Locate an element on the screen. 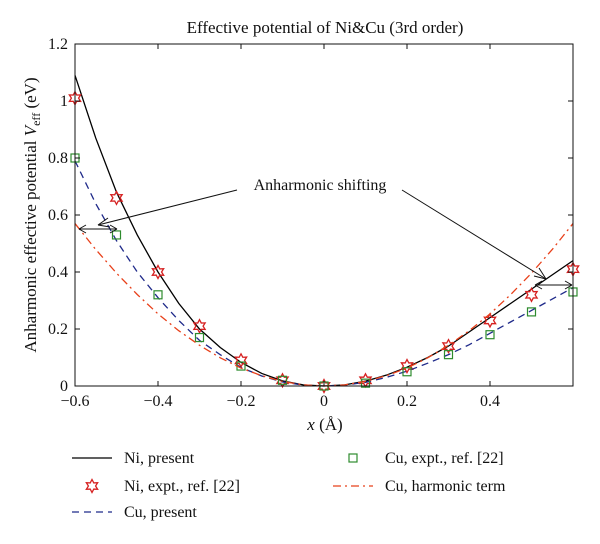 The width and height of the screenshot is (600, 544). x-tick-label: −0.4 is located at coordinates (157, 401).